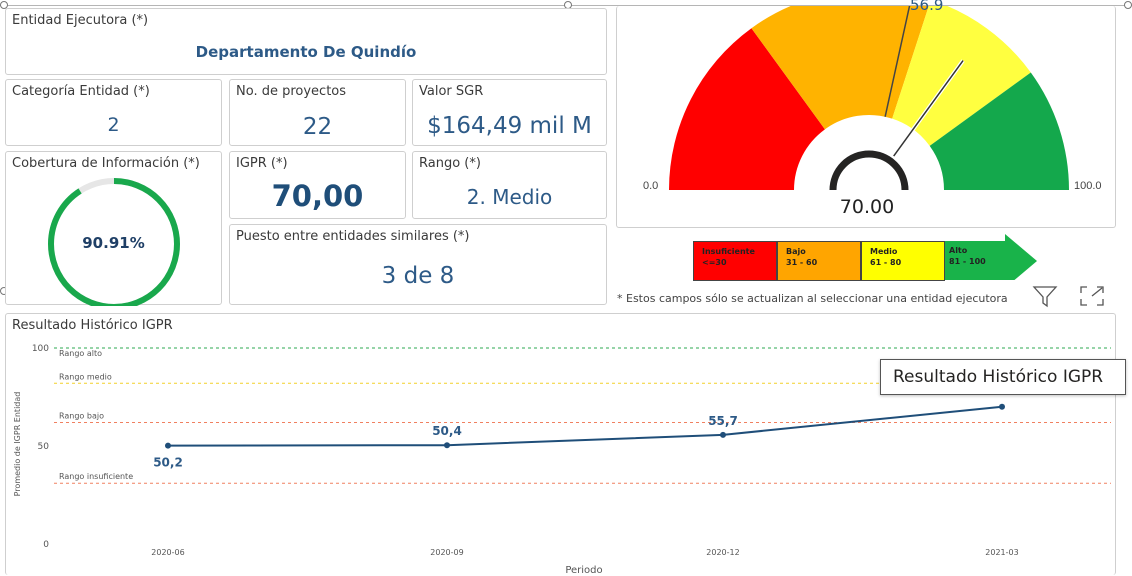 The width and height of the screenshot is (1132, 576). I want to click on y-tick-0: 0, so click(46, 545).